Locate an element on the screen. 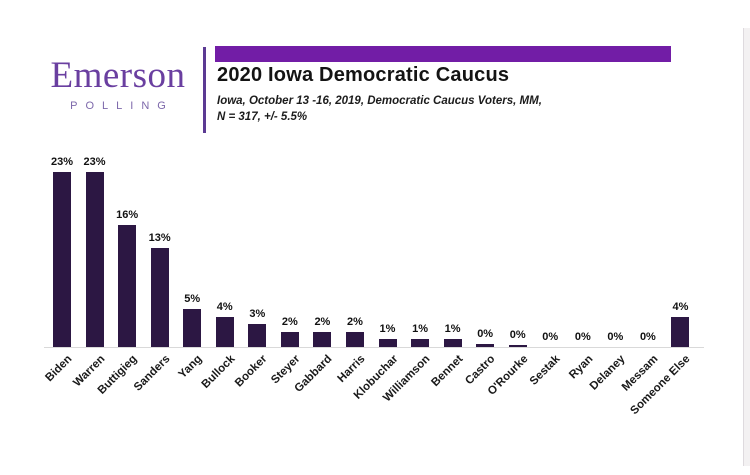  bar-value-label-bullock: 4% is located at coordinates (224, 307).